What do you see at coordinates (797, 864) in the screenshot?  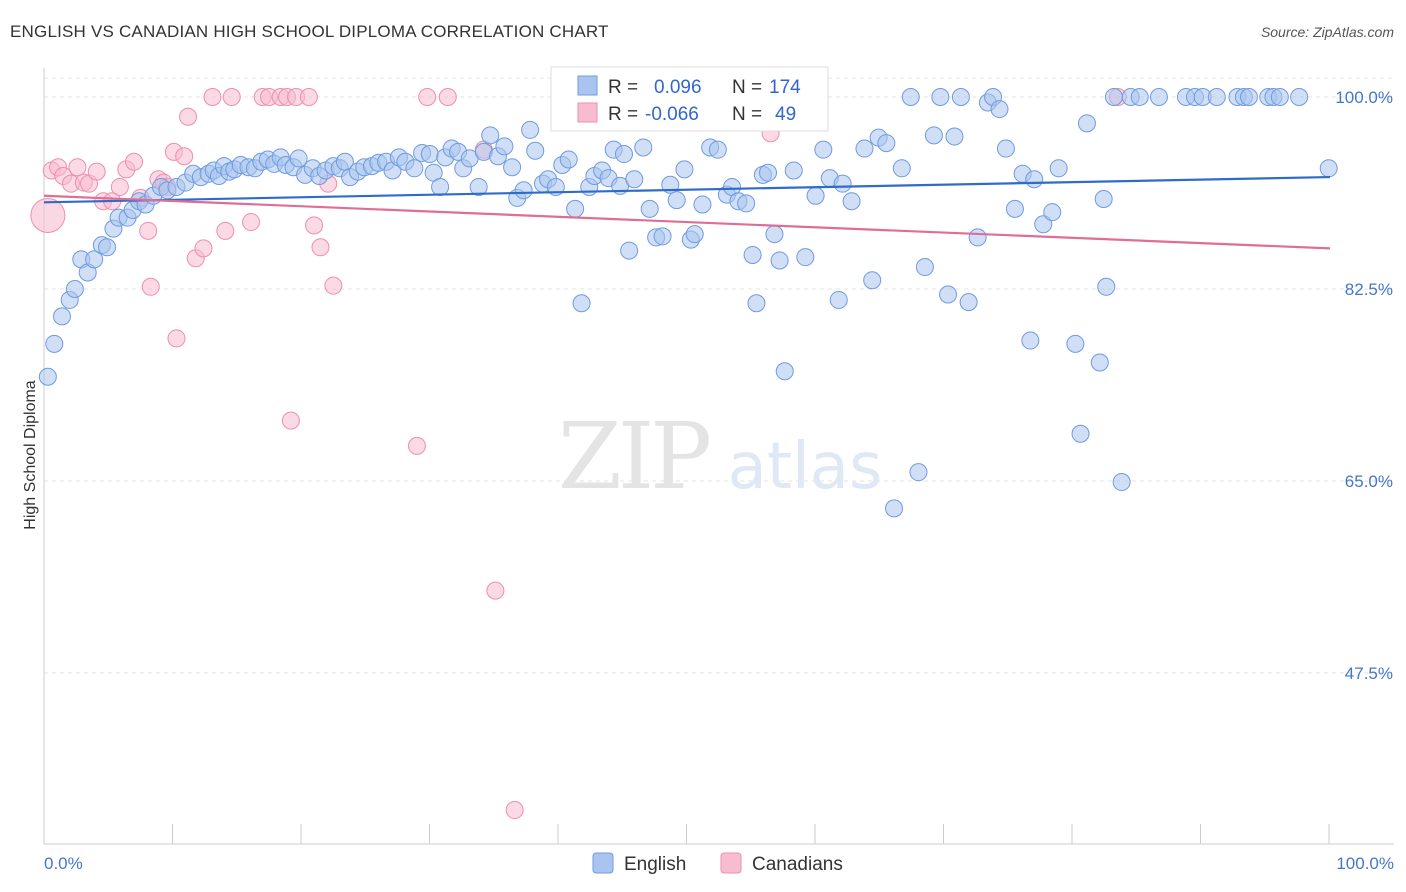 I see `bottom-legend-canadians: Canadians` at bounding box center [797, 864].